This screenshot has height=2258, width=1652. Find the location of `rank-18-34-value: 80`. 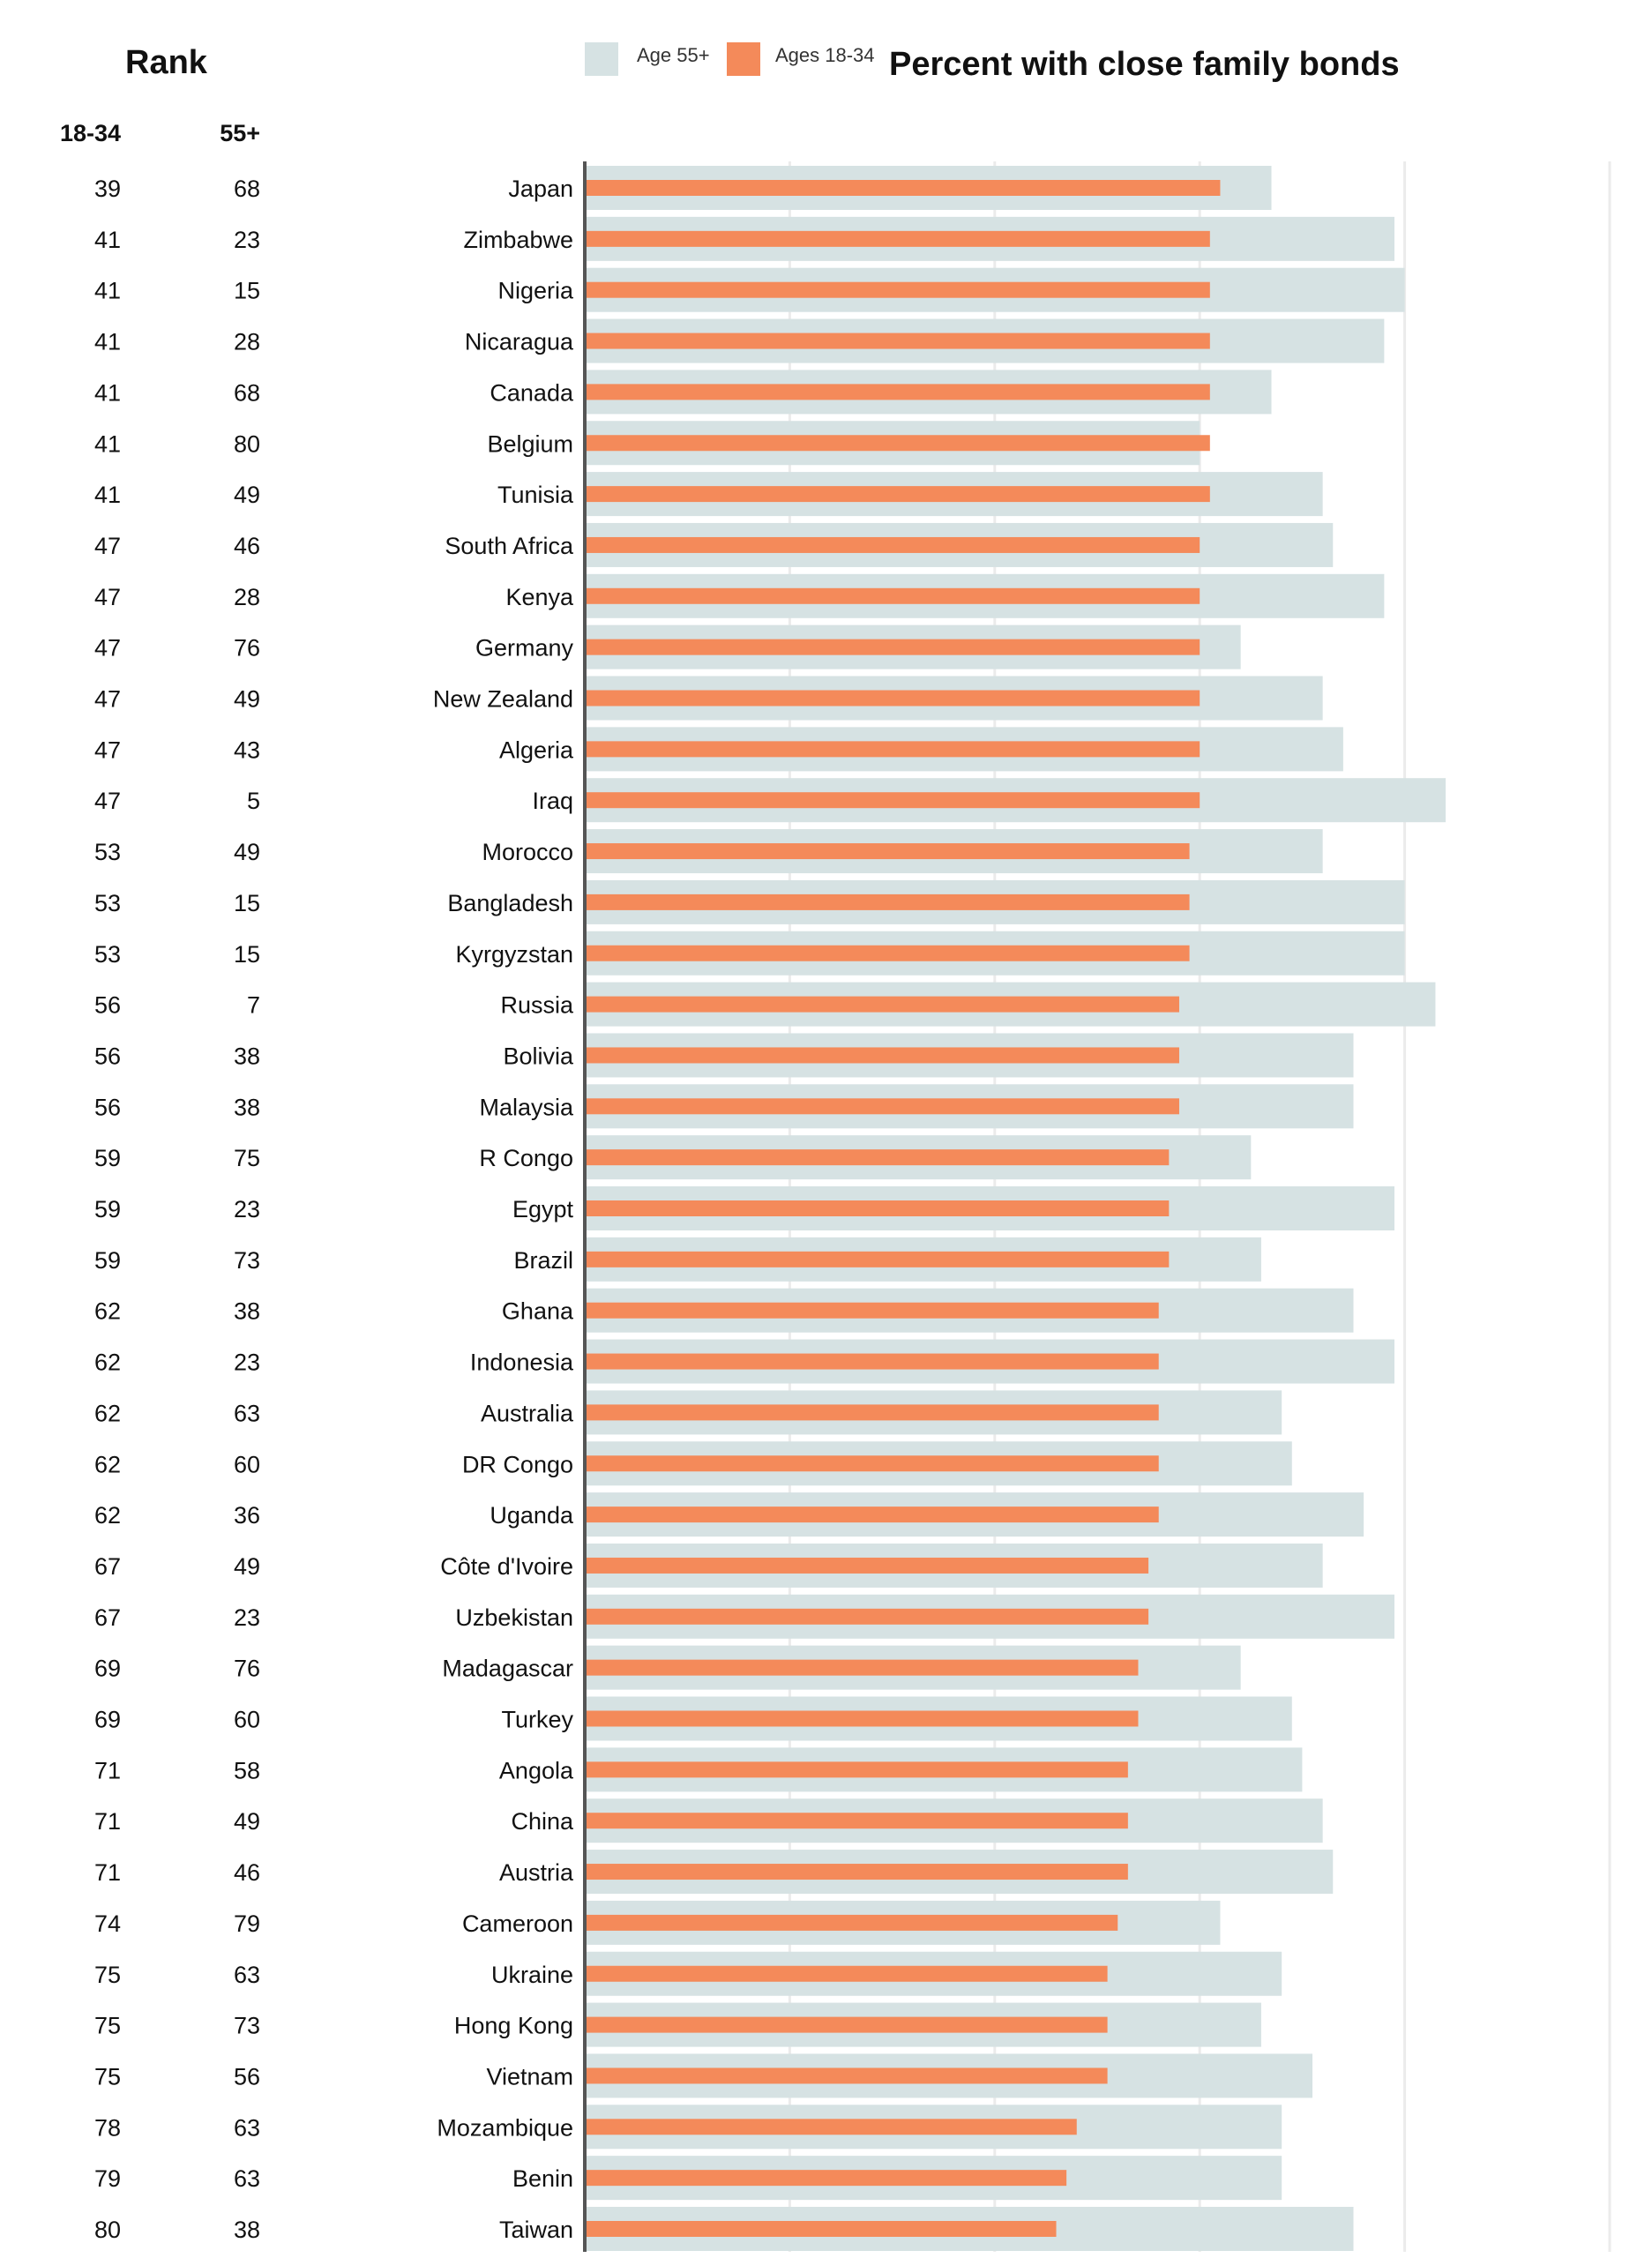

rank-18-34-value: 80 is located at coordinates (107, 2230).